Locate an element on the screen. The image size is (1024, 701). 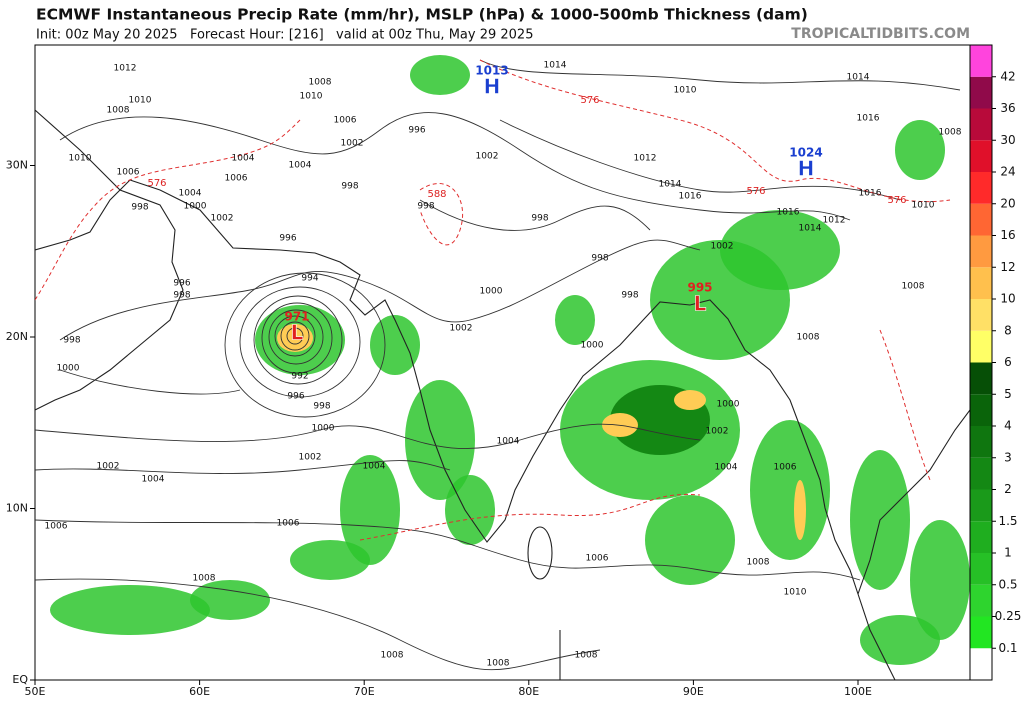
colorbar-label: 3 is located at coordinates (1008, 457).